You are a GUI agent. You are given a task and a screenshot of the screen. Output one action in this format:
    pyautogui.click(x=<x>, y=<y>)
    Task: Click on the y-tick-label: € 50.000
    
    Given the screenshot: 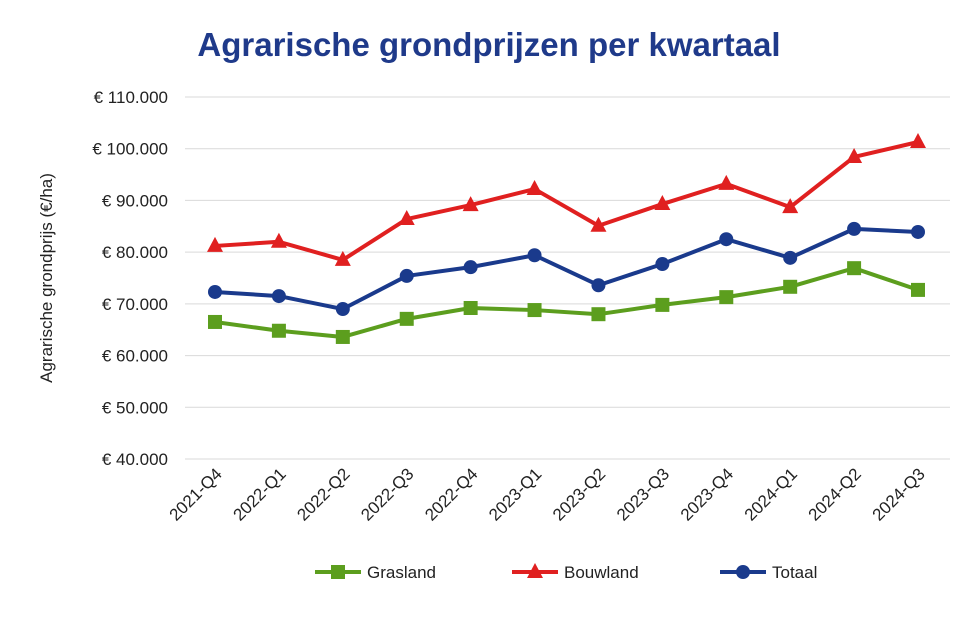 What is the action you would take?
    pyautogui.click(x=135, y=407)
    